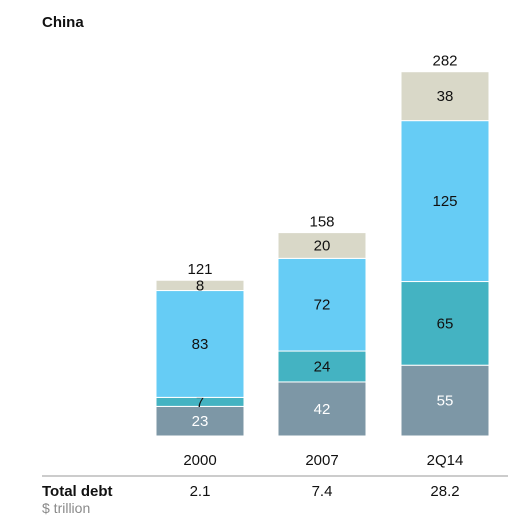 The height and width of the screenshot is (524, 524). What do you see at coordinates (77, 491) in the screenshot?
I see `footer-label: Total debt` at bounding box center [77, 491].